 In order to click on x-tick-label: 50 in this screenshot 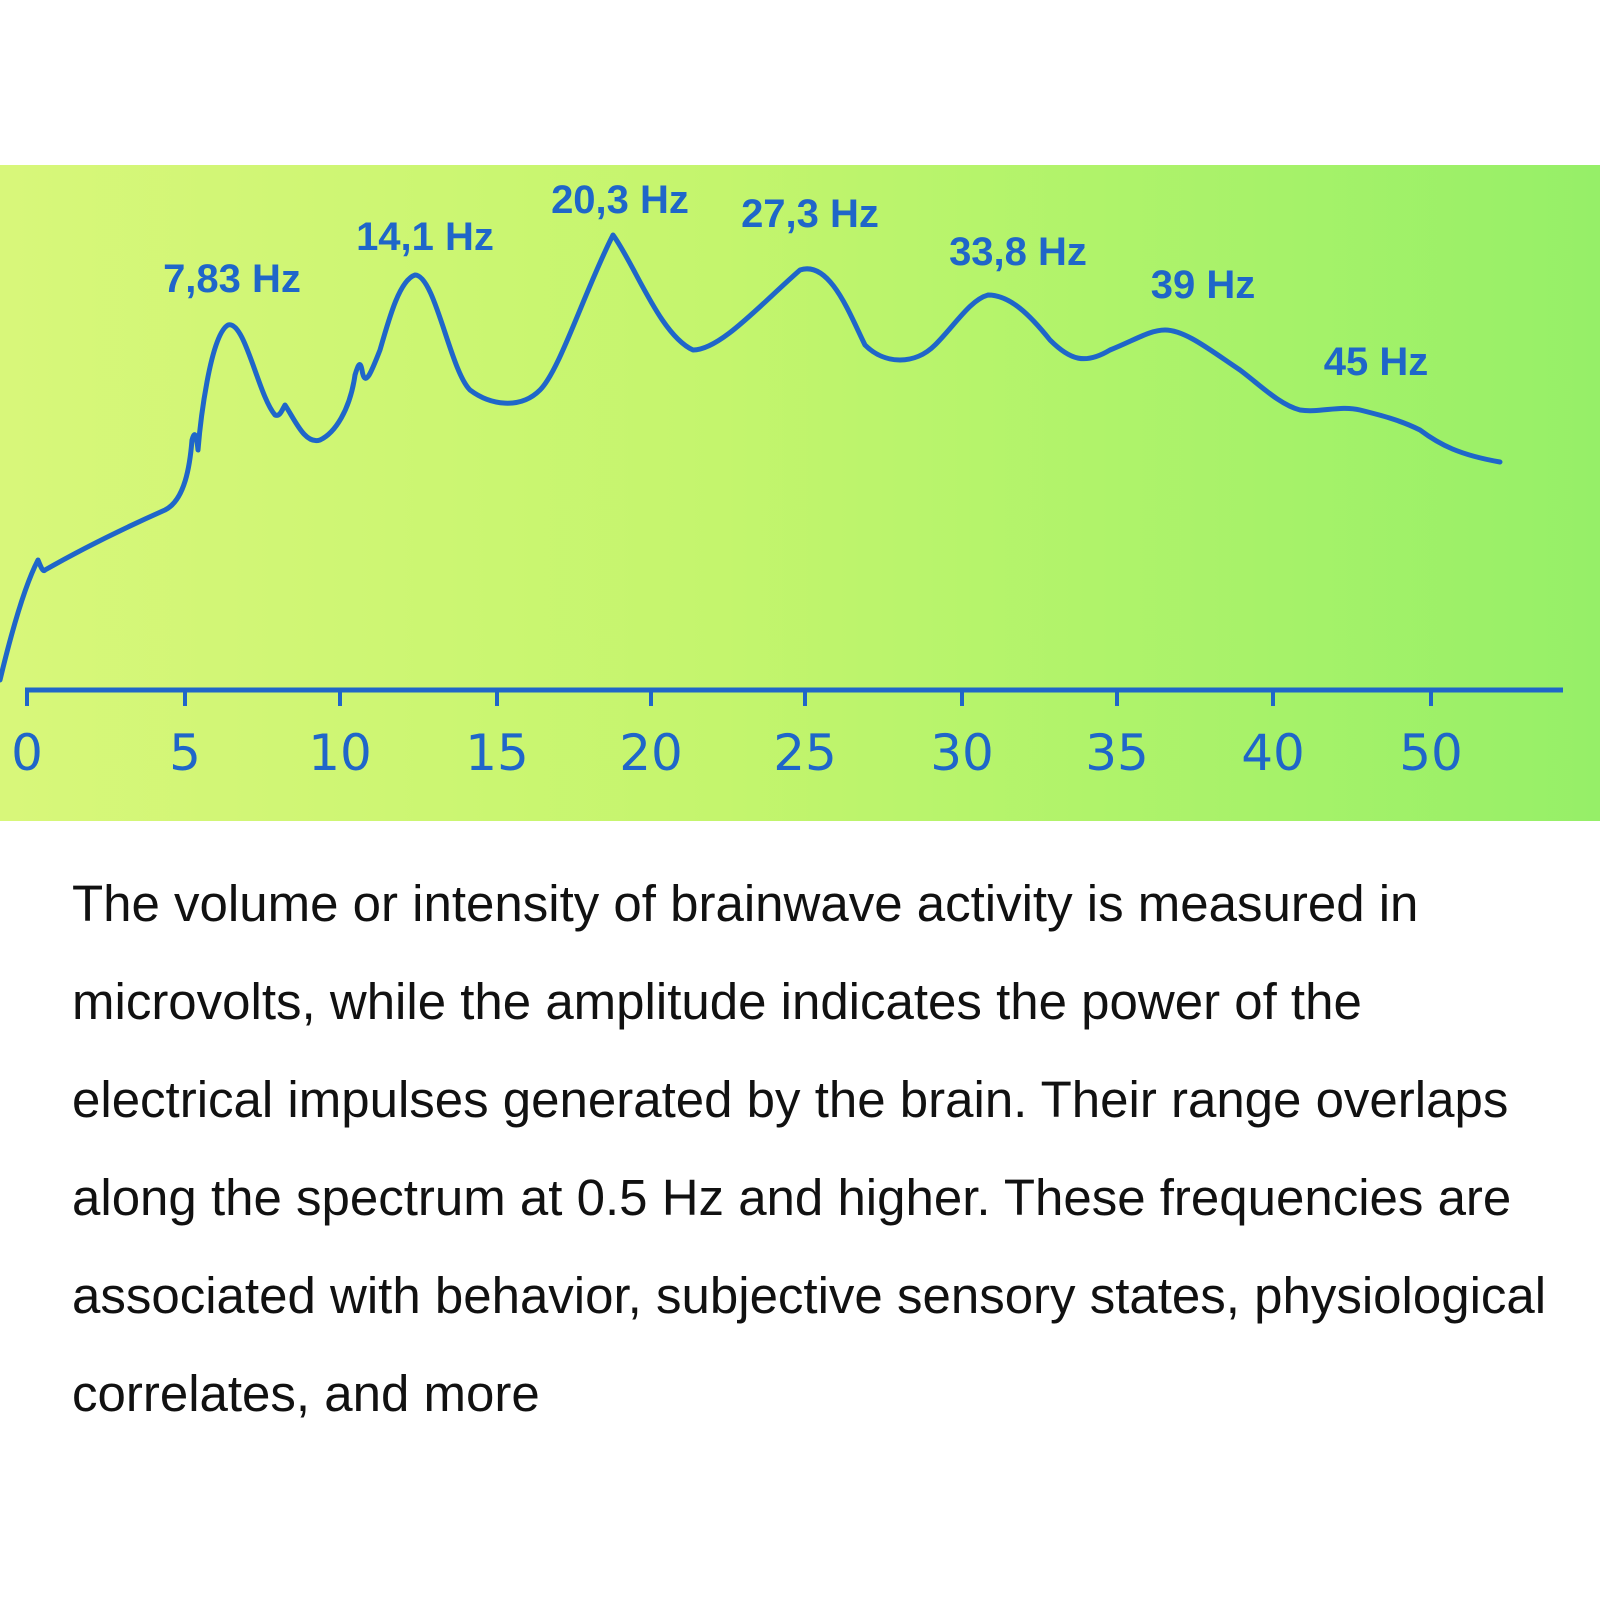, I will do `click(1431, 753)`.